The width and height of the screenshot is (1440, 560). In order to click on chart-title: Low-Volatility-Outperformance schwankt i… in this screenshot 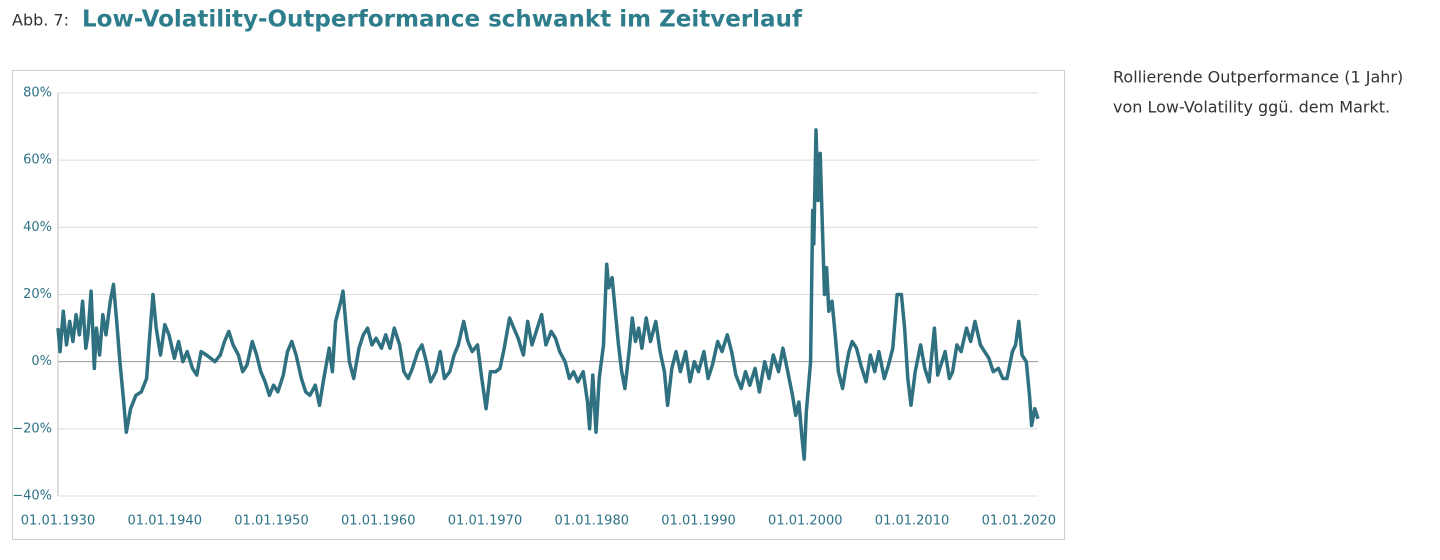, I will do `click(442, 20)`.